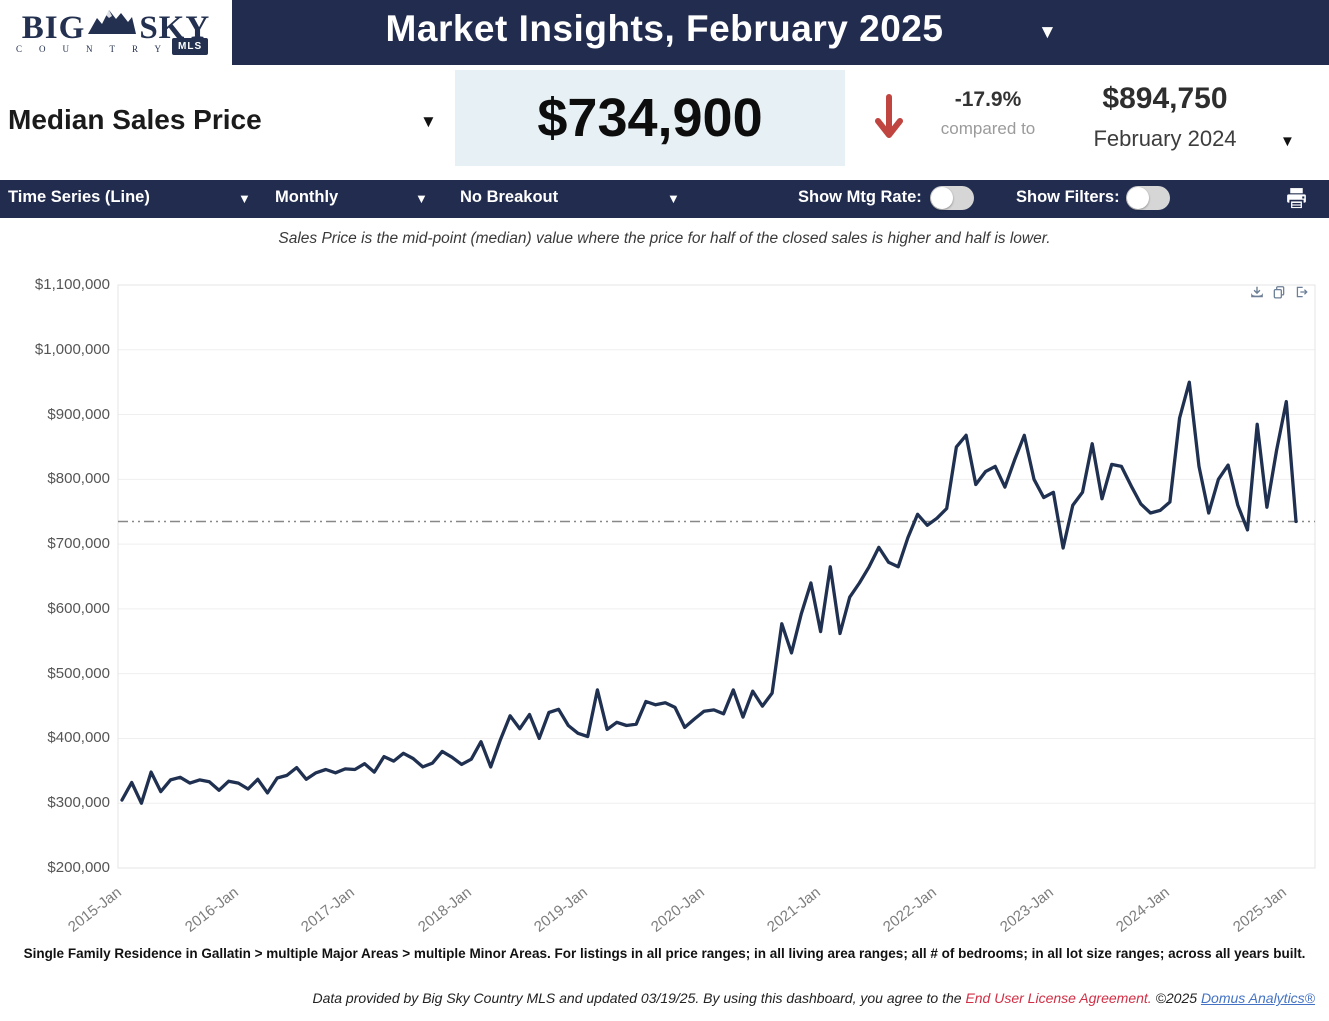  Describe the element at coordinates (190, 46) in the screenshot. I see `mls-badge: MLS` at that location.